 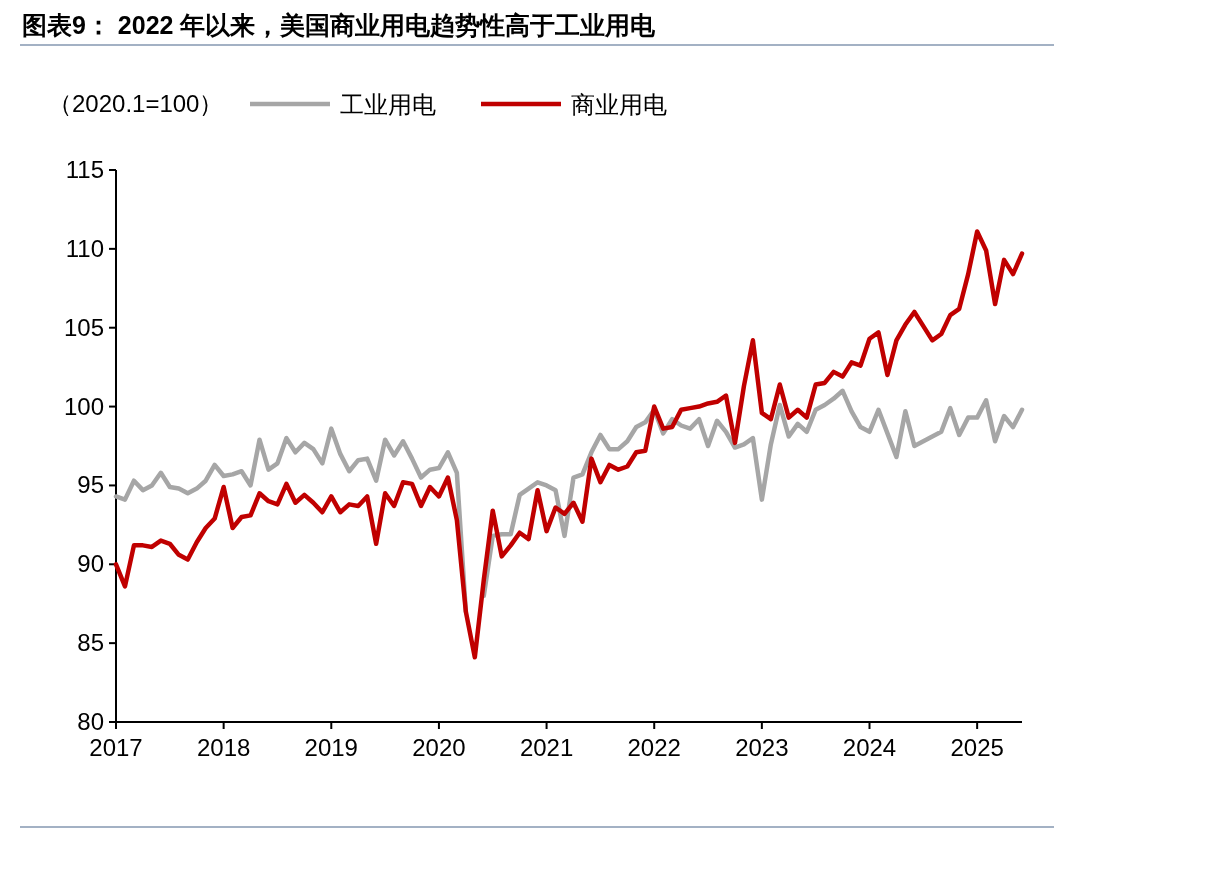 I want to click on x-tick-label: 2023, so click(x=762, y=747).